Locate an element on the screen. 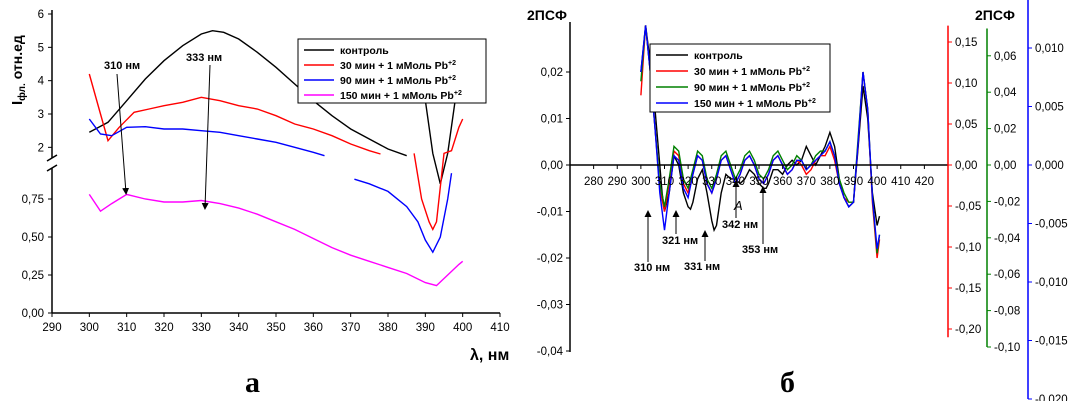  legend-entry-3: 150 мин + 1 мМоль Pb+2 is located at coordinates (755, 104).